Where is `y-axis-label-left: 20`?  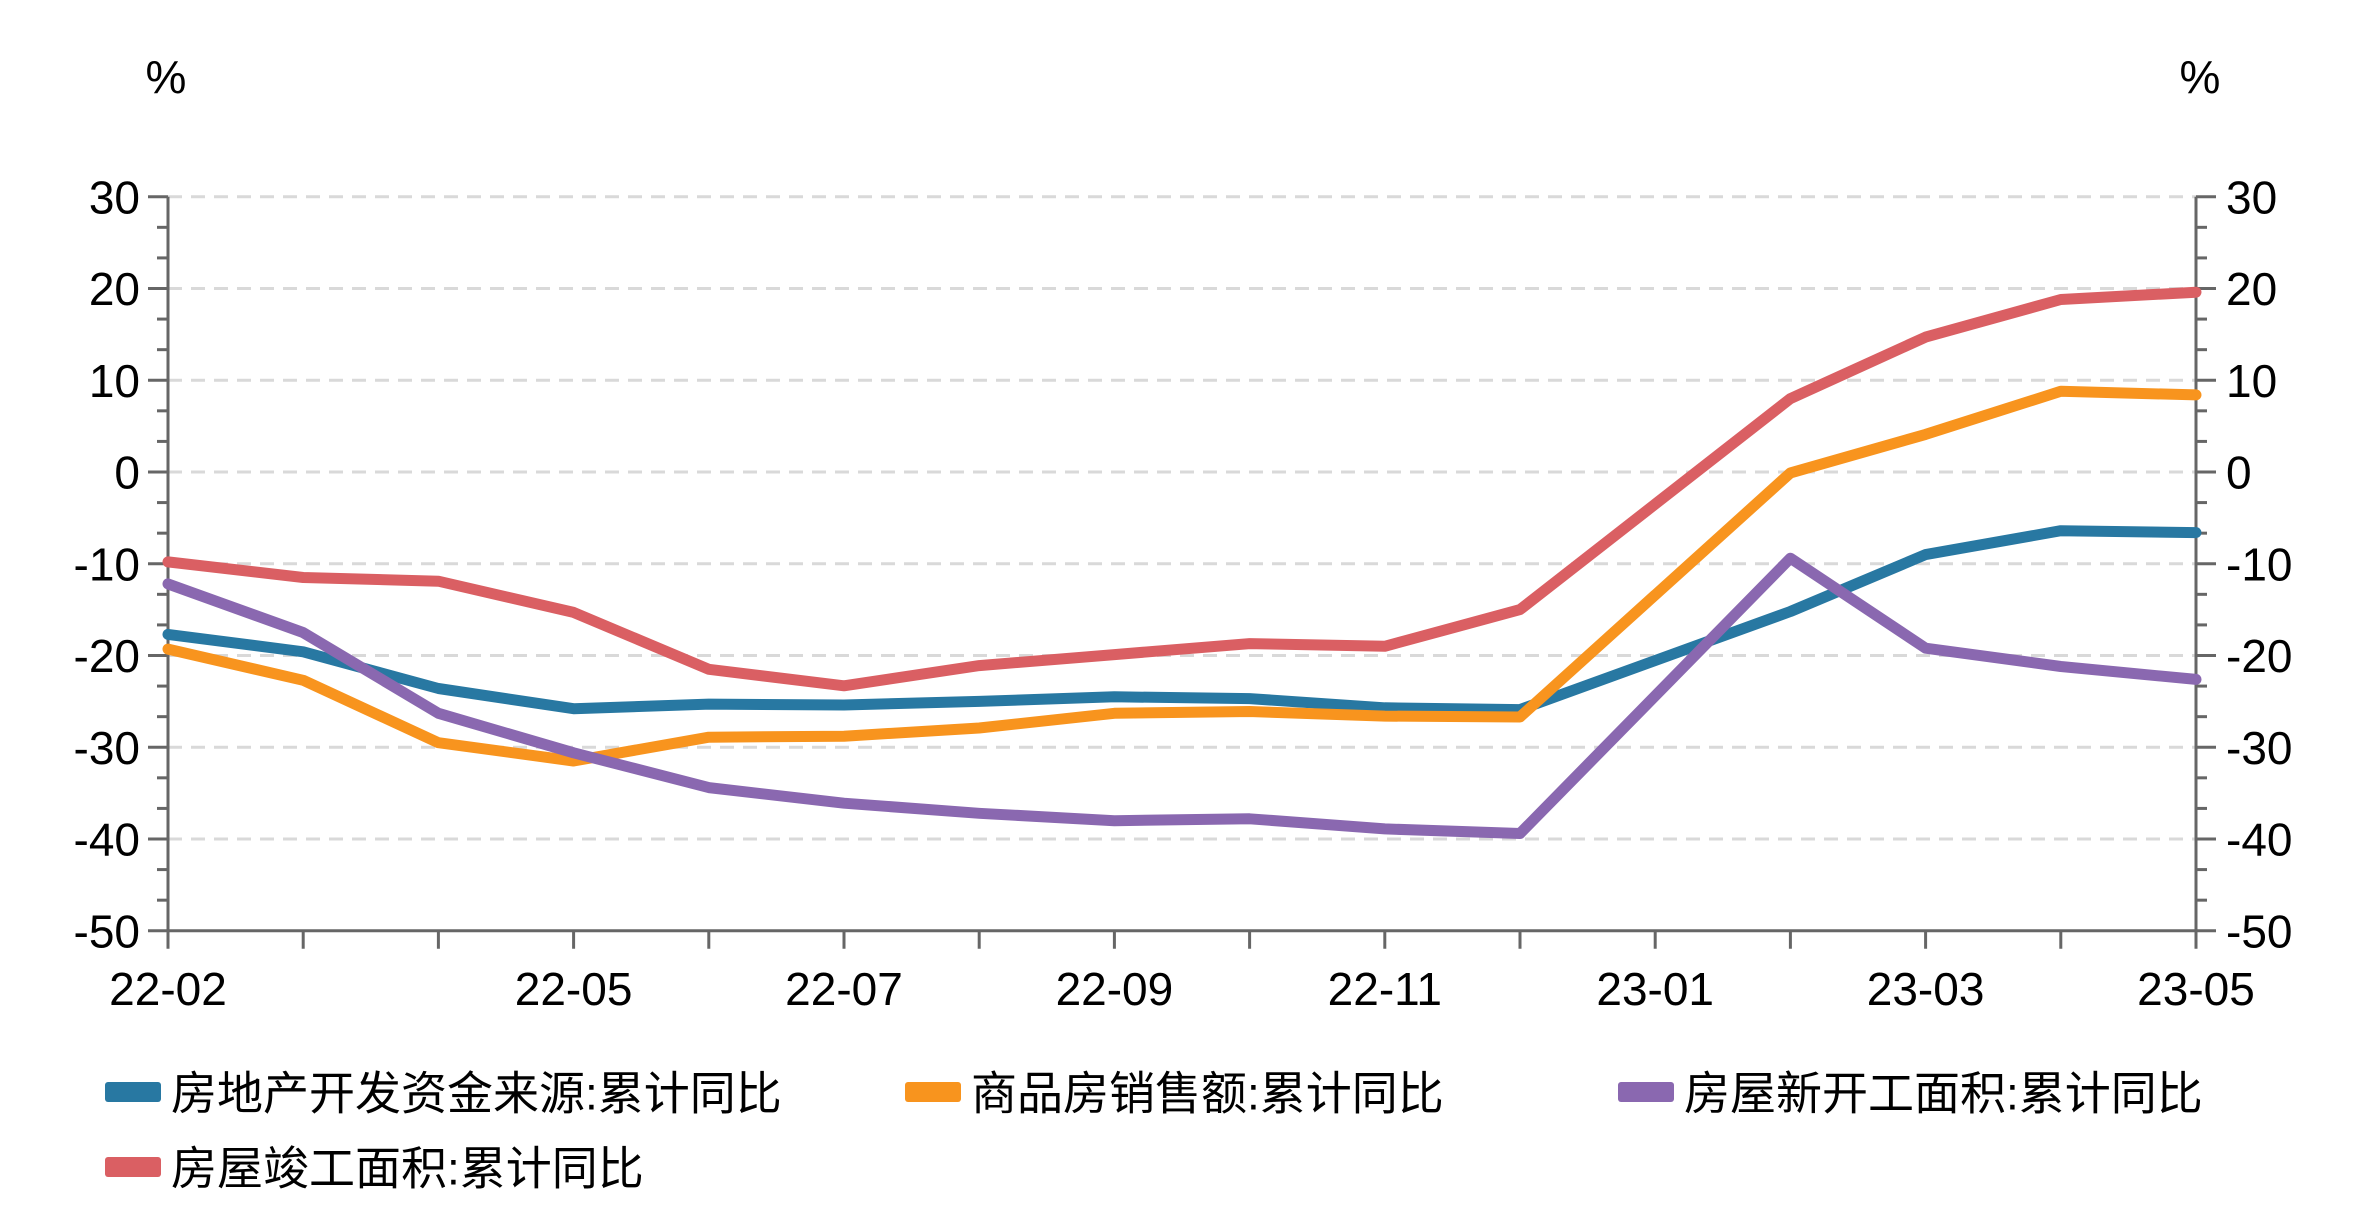
y-axis-label-left: 20 is located at coordinates (114, 289).